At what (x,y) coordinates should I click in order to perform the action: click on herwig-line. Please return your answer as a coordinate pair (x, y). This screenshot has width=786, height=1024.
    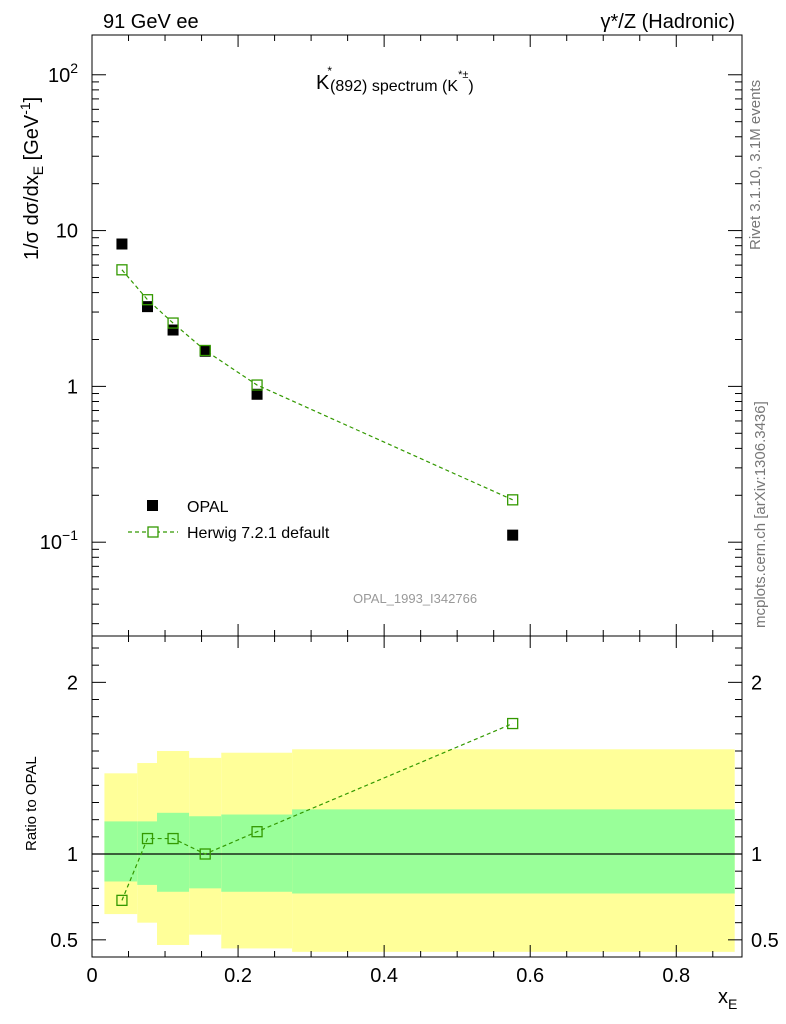
    Looking at the image, I should click on (317, 385).